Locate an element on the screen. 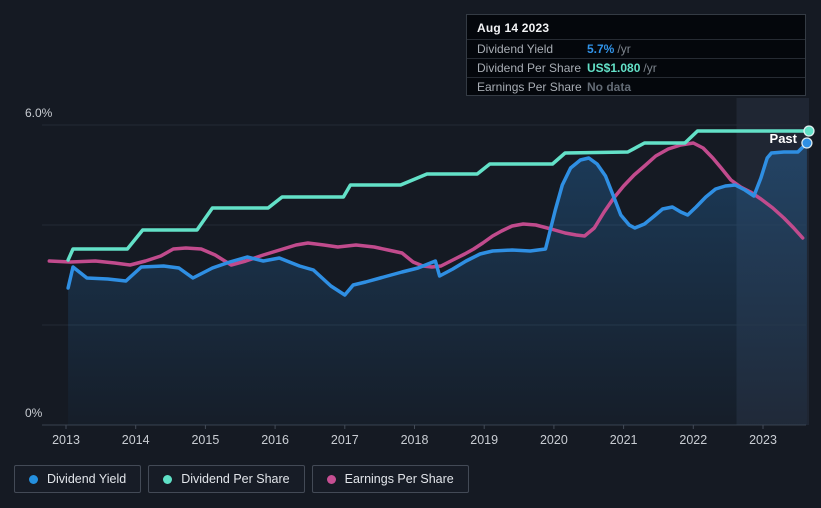  tooltip-row-dividend-yield: Dividend Yield 5.7% /yr is located at coordinates (636, 48).